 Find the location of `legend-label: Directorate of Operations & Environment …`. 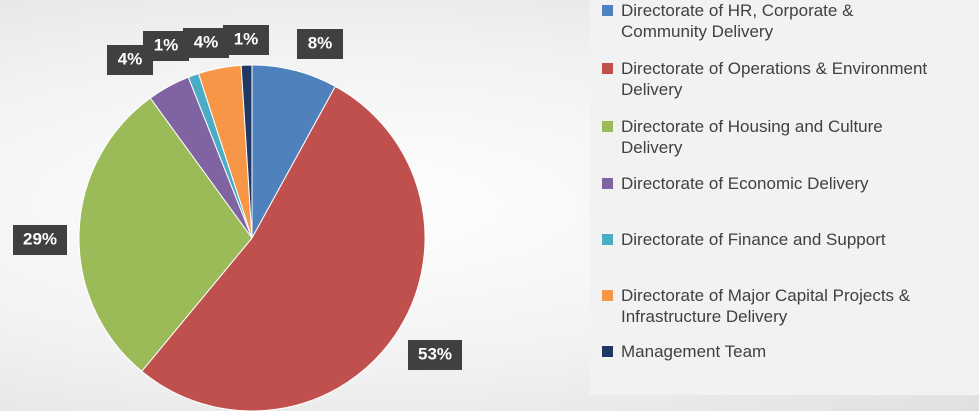

legend-label: Directorate of Operations & Environment … is located at coordinates (774, 79).